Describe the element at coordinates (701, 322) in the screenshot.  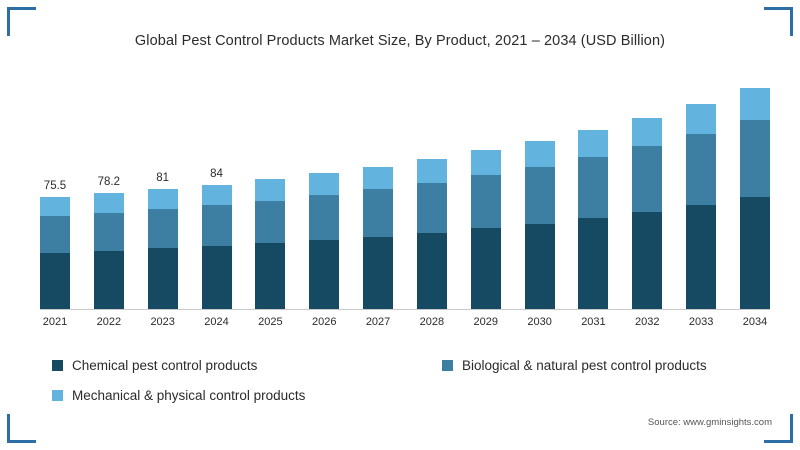
I see `x-axis-tick-label: 2033` at that location.